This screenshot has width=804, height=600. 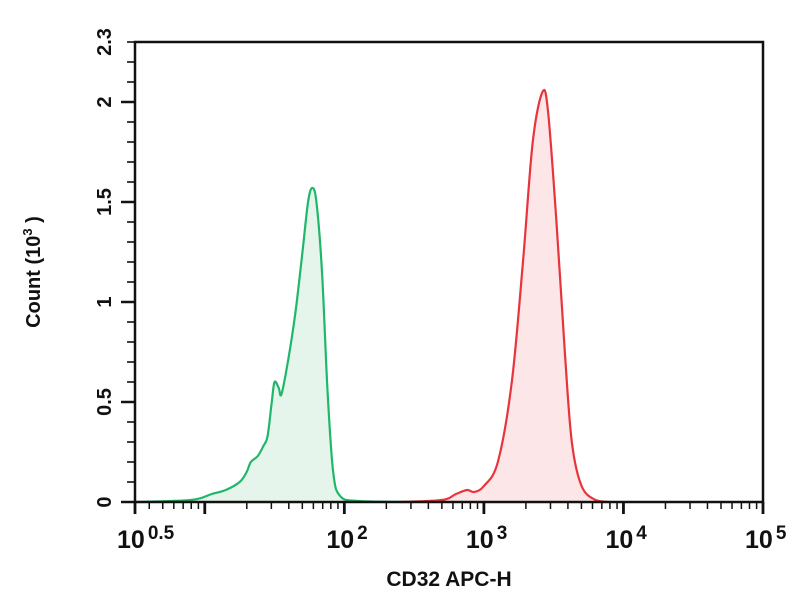 I want to click on y-tick-label: 0.5, so click(x=105, y=402).